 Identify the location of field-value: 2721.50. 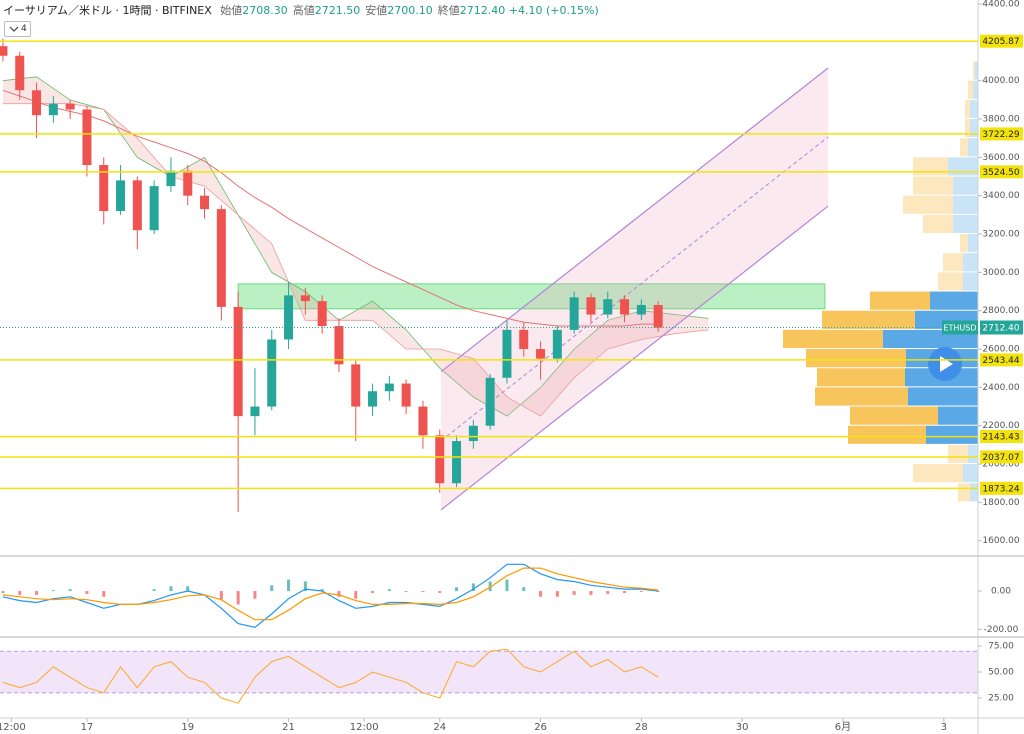
(337, 10).